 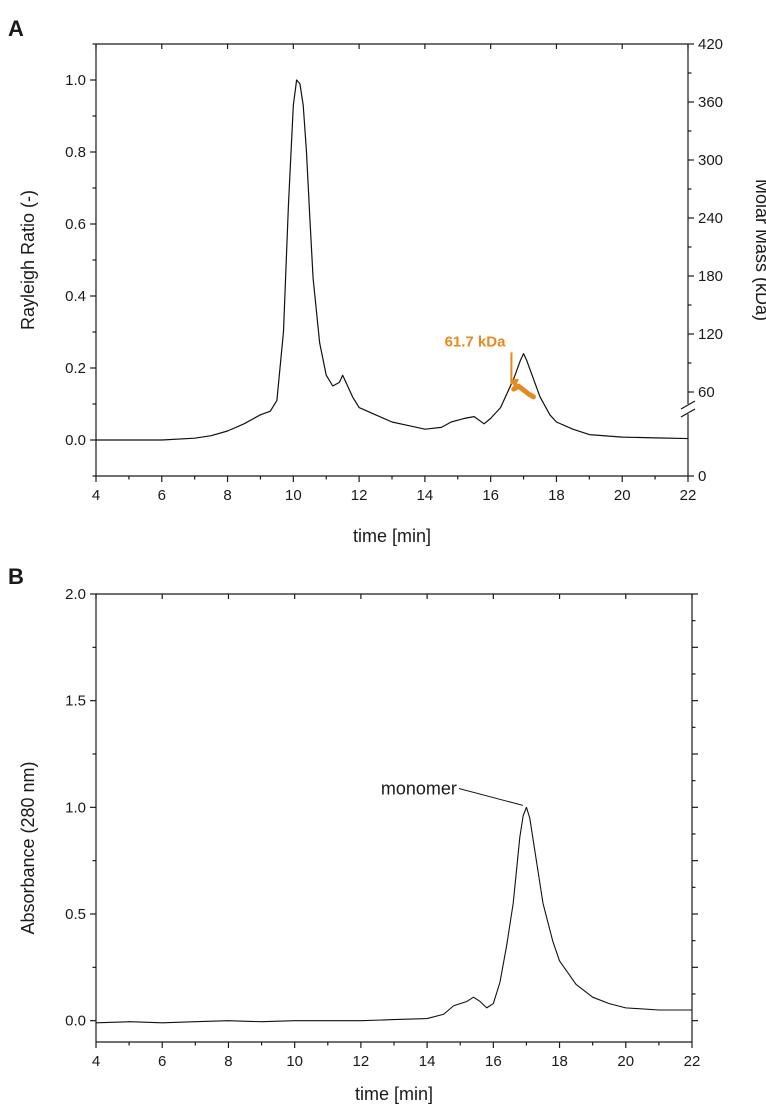 I want to click on panel-a-y-axis-title: Rayleigh Ratio (-), so click(x=28, y=260).